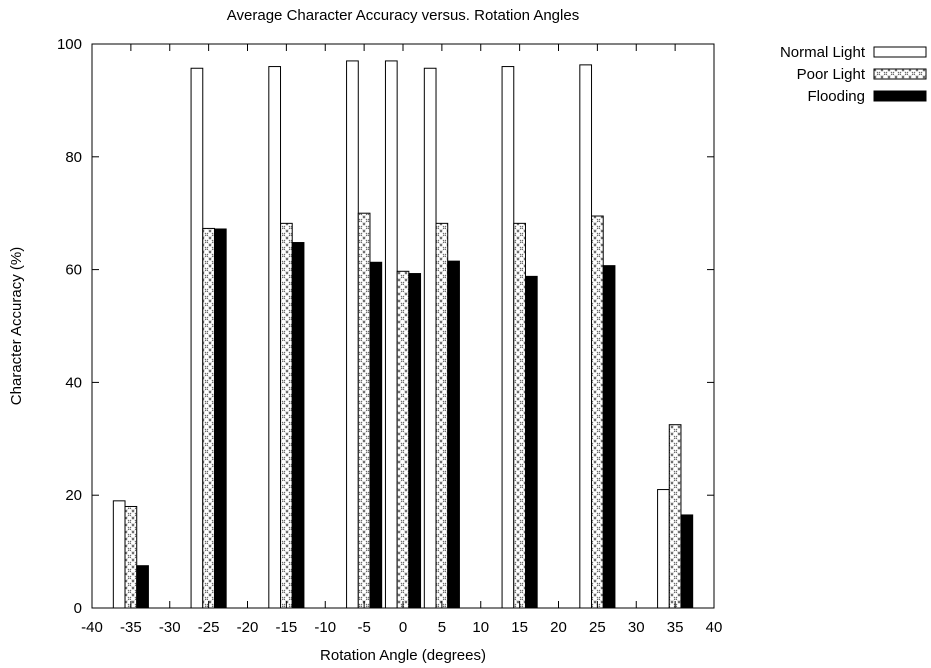 This screenshot has width=931, height=668. What do you see at coordinates (376, 435) in the screenshot?
I see `bar-flooding--5` at bounding box center [376, 435].